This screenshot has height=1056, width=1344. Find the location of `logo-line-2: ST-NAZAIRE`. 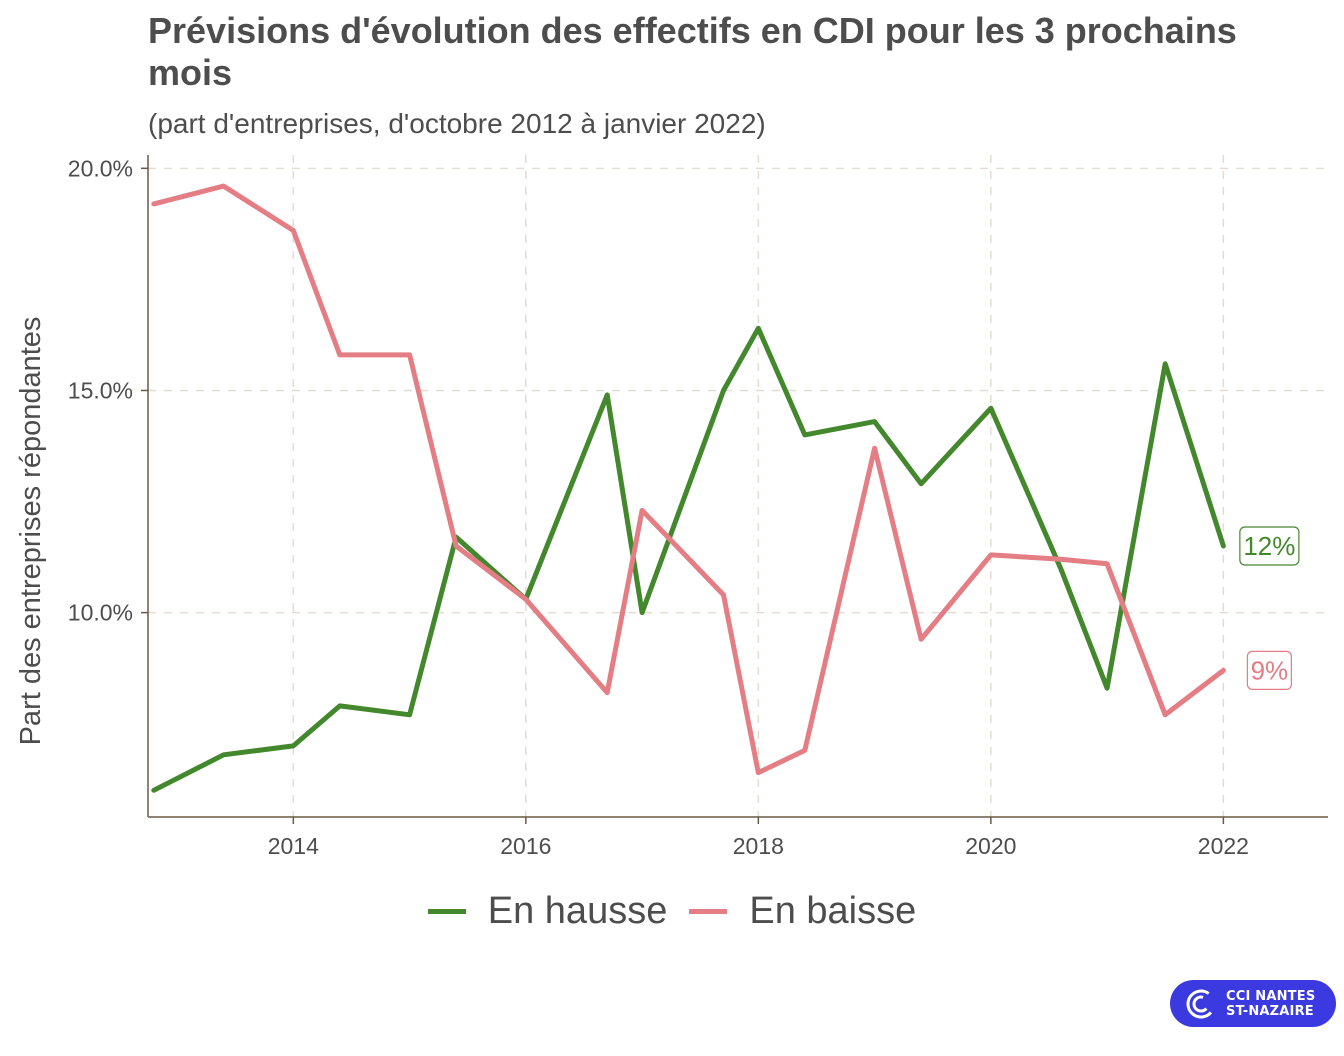

logo-line-2: ST-NAZAIRE is located at coordinates (1270, 1011).